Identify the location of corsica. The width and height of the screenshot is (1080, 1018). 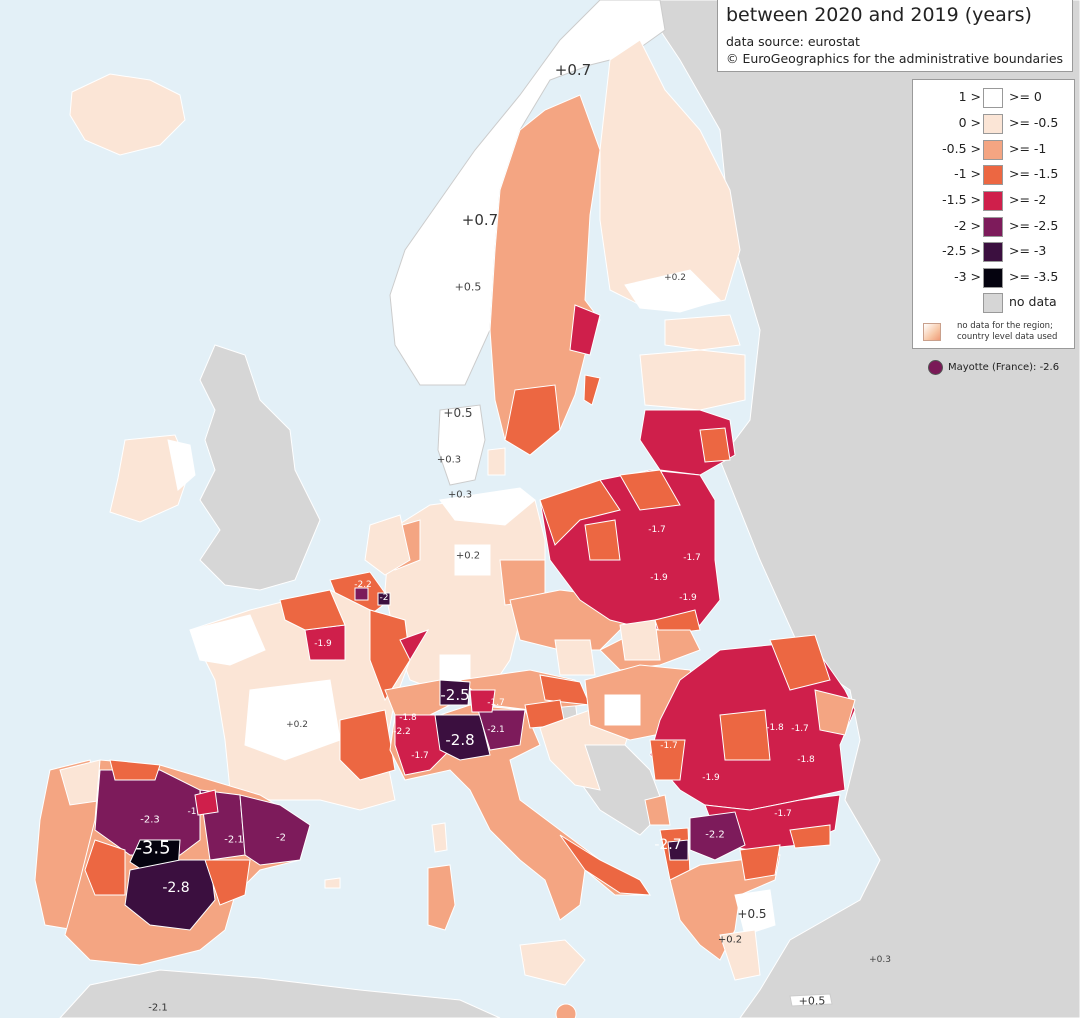
(439, 837).